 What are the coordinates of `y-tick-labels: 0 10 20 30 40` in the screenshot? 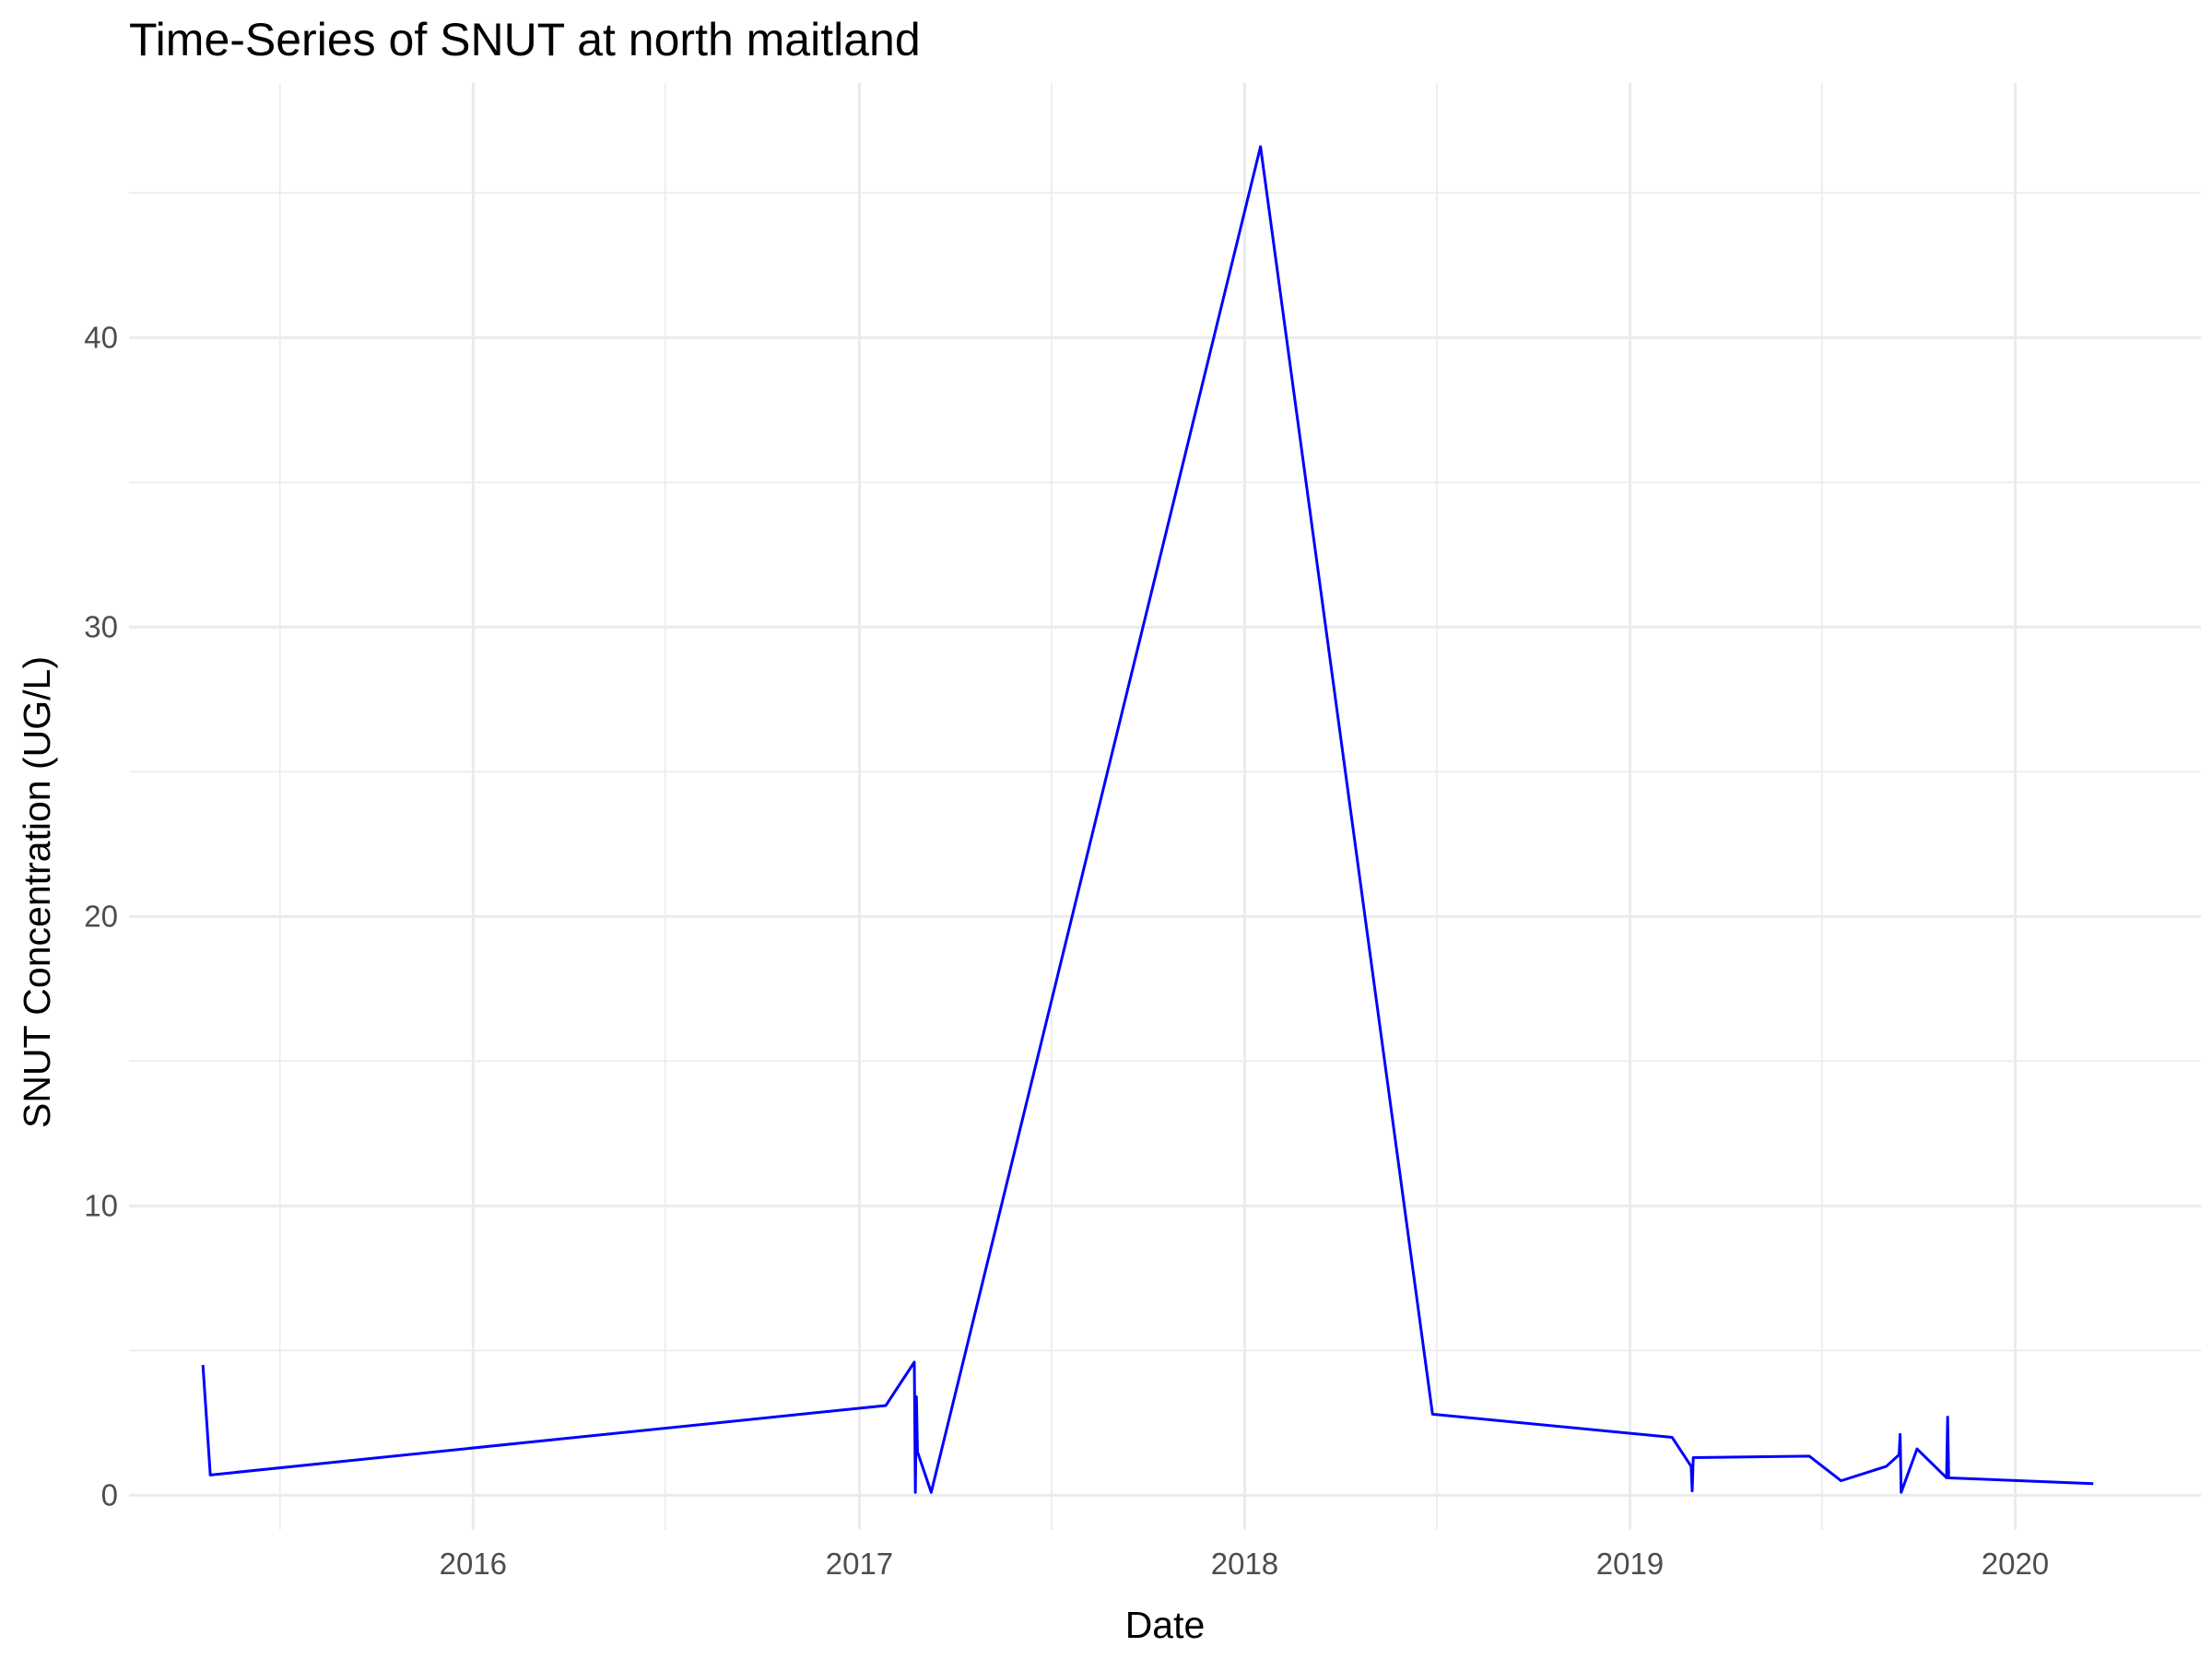 It's located at (101, 916).